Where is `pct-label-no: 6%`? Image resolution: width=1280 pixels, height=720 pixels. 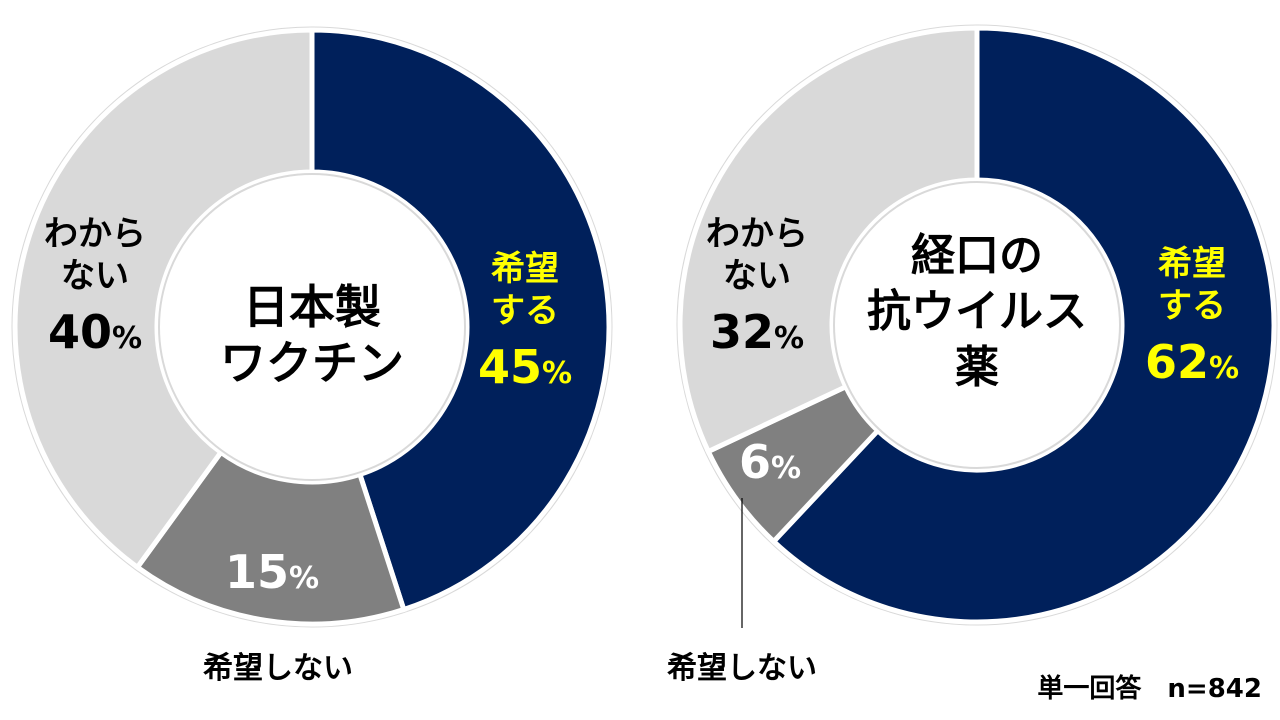
pct-label-no: 6% is located at coordinates (770, 462).